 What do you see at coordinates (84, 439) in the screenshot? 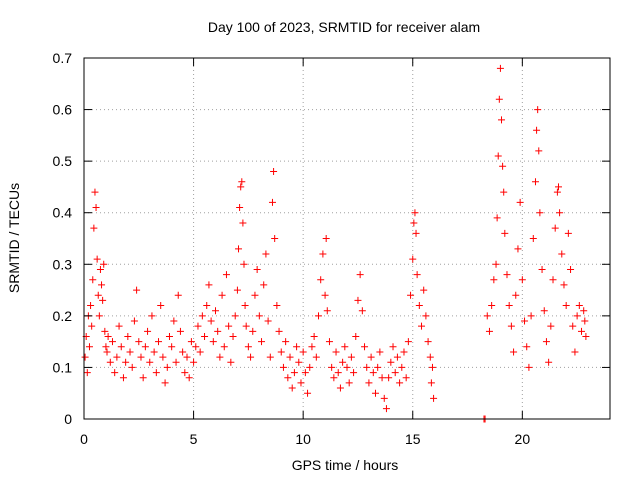
I see `x-tick-label: 0` at bounding box center [84, 439].